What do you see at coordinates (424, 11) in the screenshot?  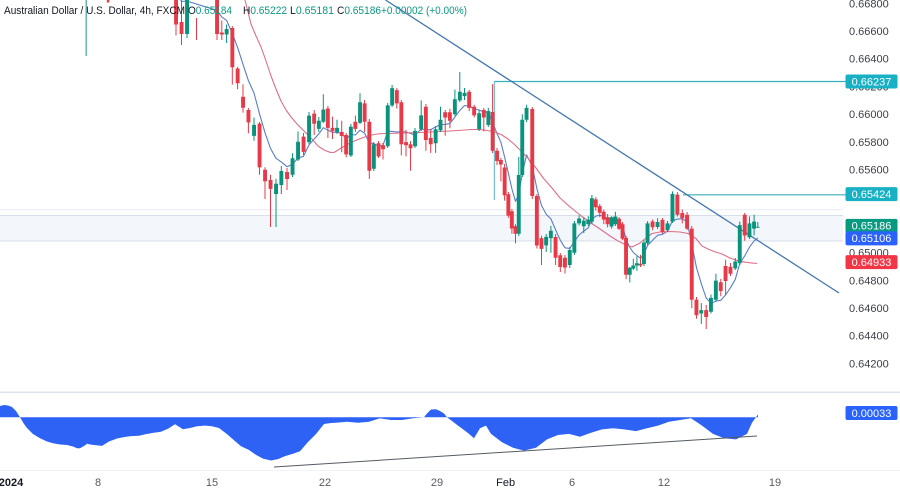 I see `svg-text: +0.00002 (+0.00%)` at bounding box center [424, 11].